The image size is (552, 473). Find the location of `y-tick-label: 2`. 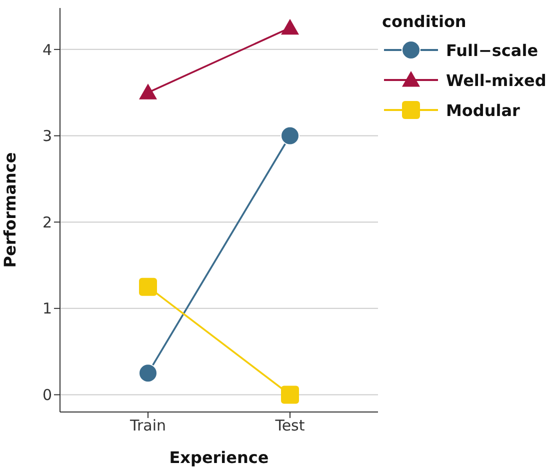

y-tick-label: 2 is located at coordinates (47, 222).